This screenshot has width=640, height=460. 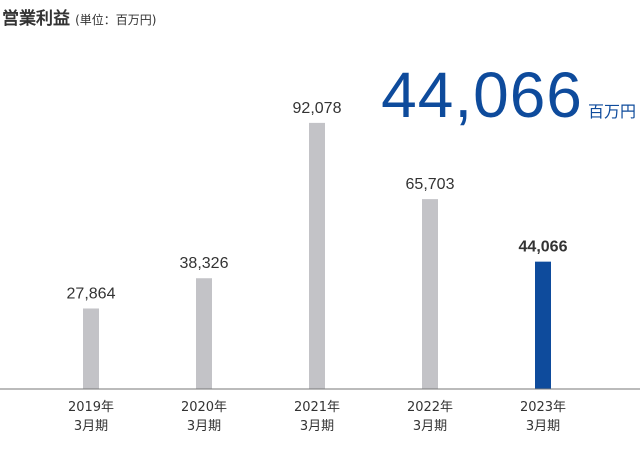 What do you see at coordinates (116, 20) in the screenshot?
I see `chart-unit-label: (単位：百万円)` at bounding box center [116, 20].